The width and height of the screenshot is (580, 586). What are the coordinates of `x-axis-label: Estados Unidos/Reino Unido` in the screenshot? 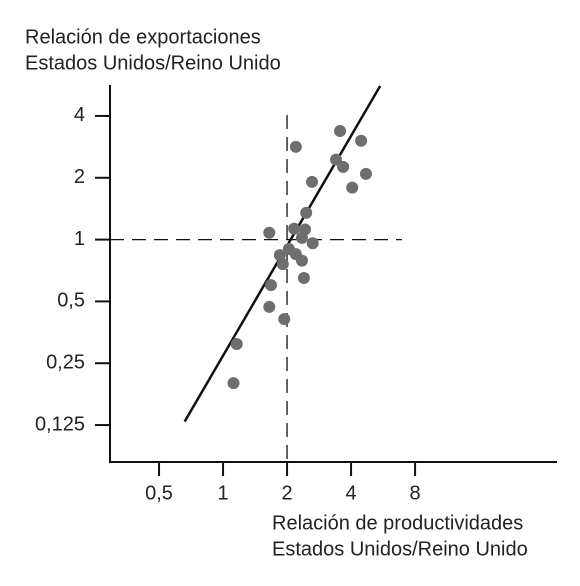 It's located at (400, 549).